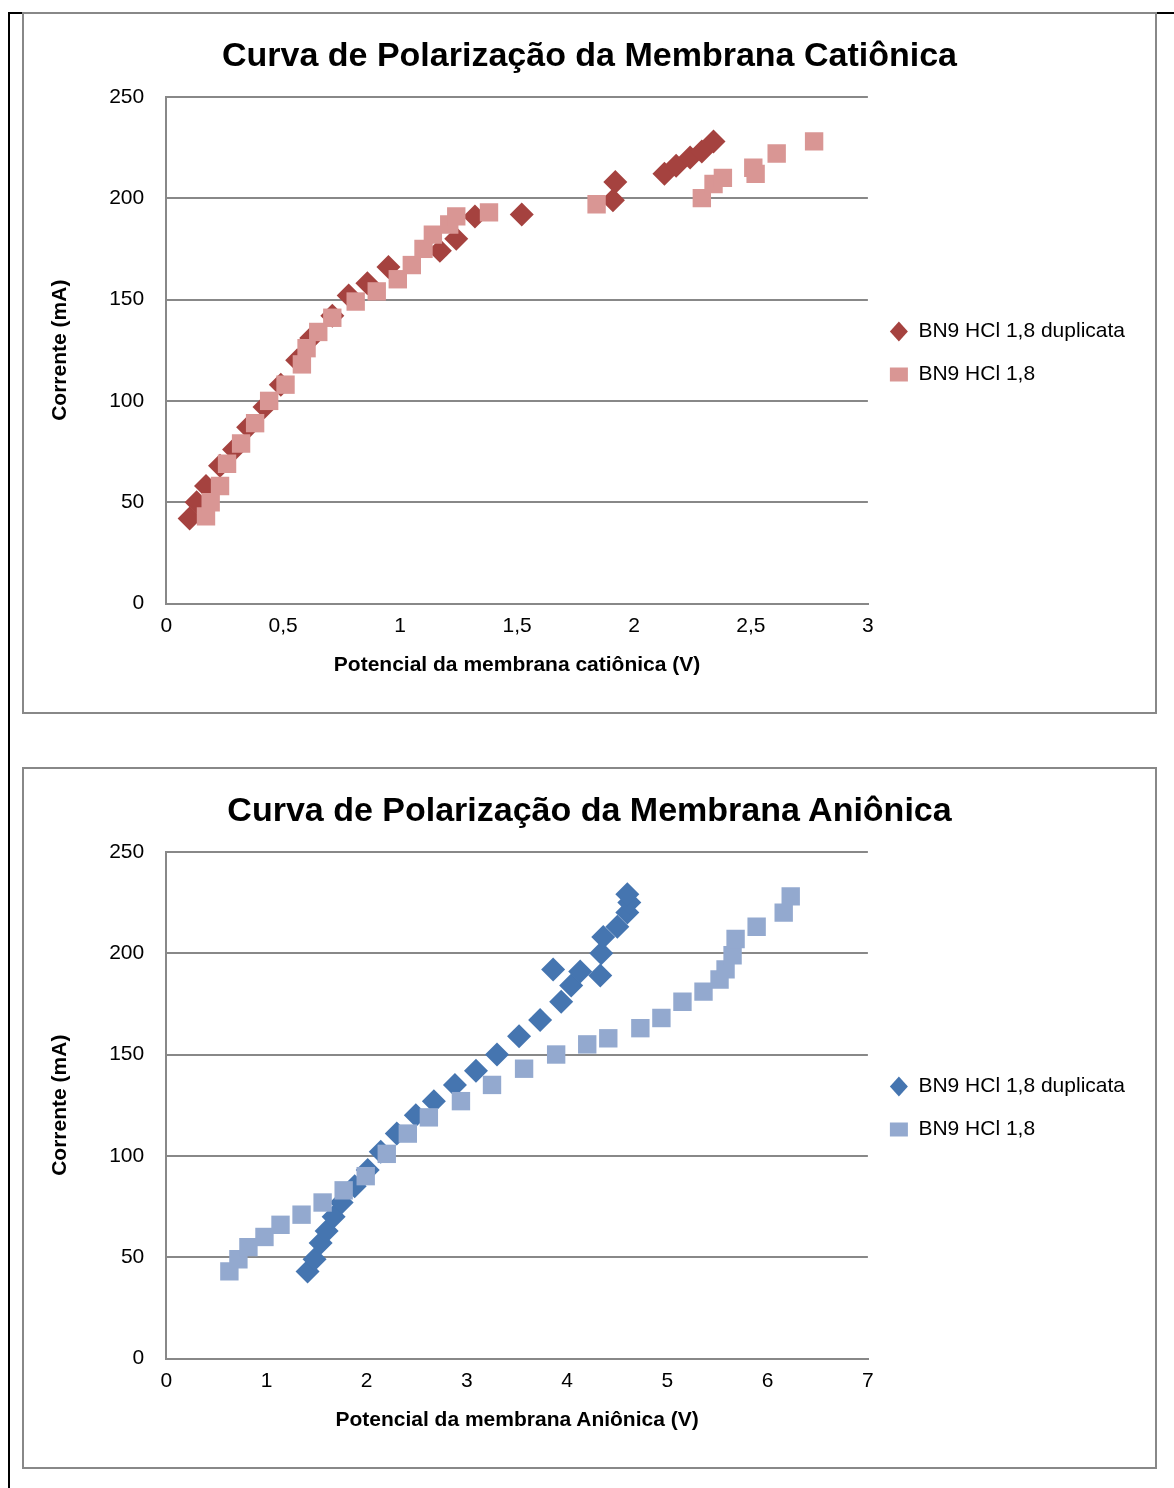 This screenshot has width=1174, height=1488. I want to click on x-tick-label: 6, so click(767, 1379).